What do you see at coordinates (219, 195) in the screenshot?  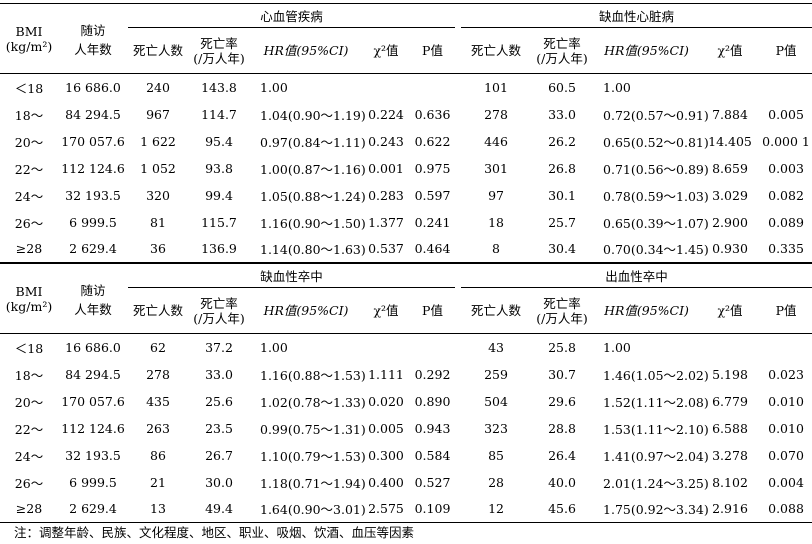 I see `rate-cell: 99.4` at bounding box center [219, 195].